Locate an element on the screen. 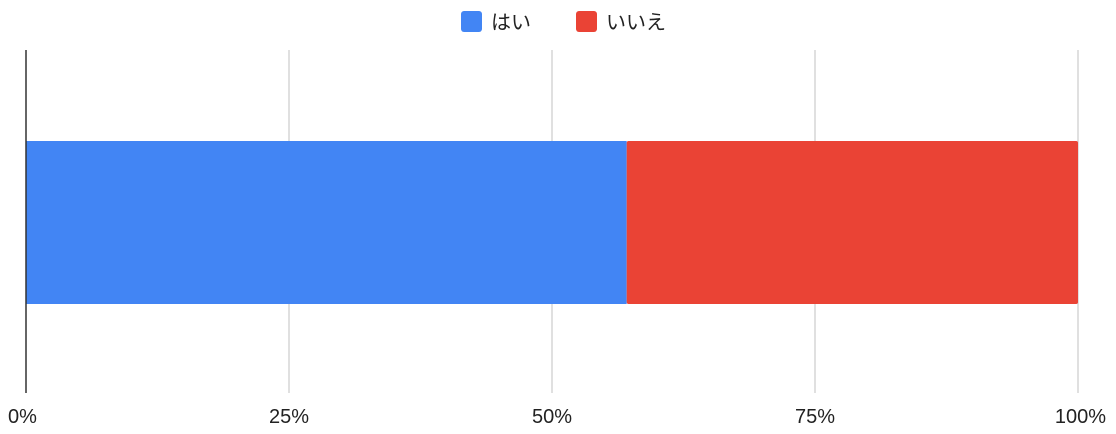 This screenshot has width=1116, height=434. legend-label-yes: はい is located at coordinates (511, 22).